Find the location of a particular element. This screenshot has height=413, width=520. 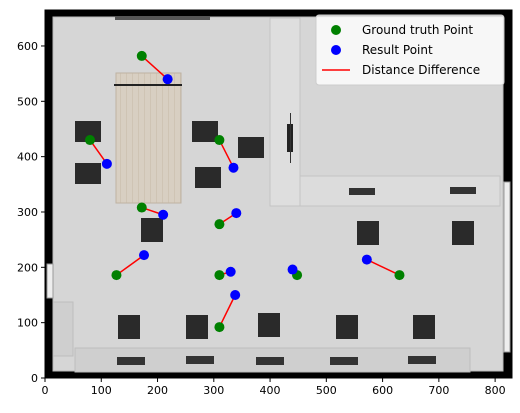

x-tick-label: 600 is located at coordinates (382, 390).